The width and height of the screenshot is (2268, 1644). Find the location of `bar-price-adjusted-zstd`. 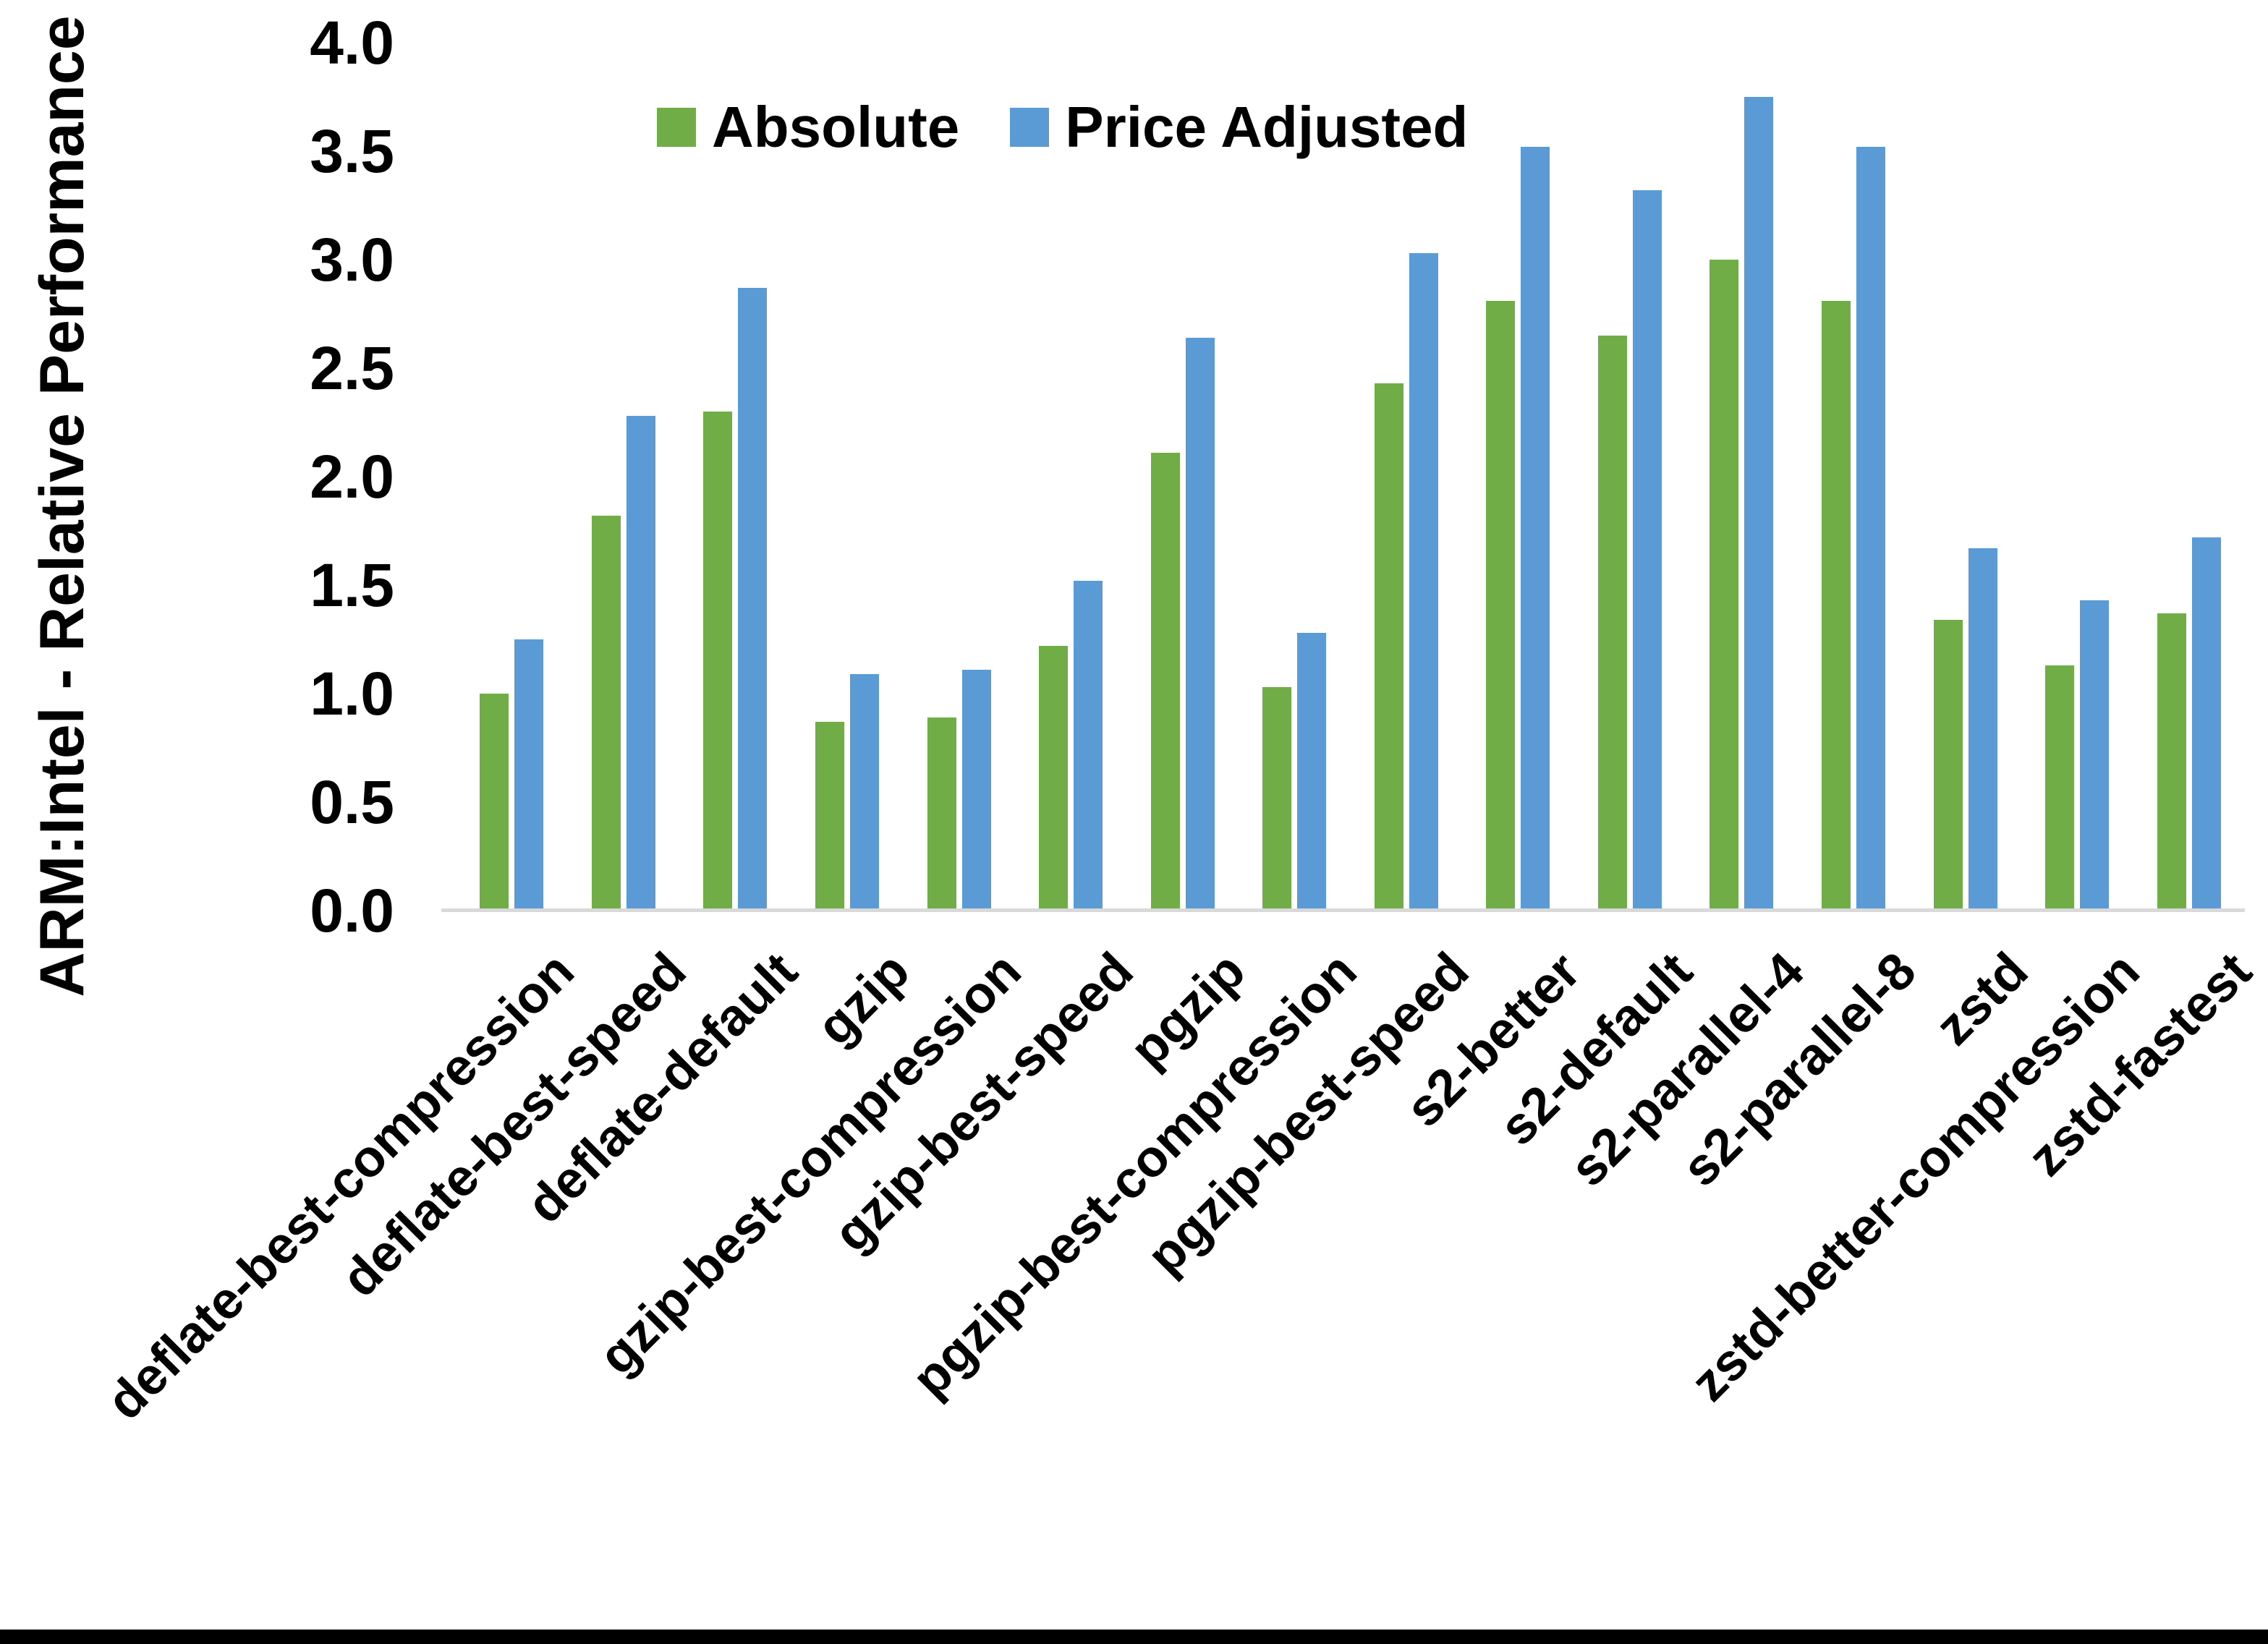

bar-price-adjusted-zstd is located at coordinates (1982, 729).